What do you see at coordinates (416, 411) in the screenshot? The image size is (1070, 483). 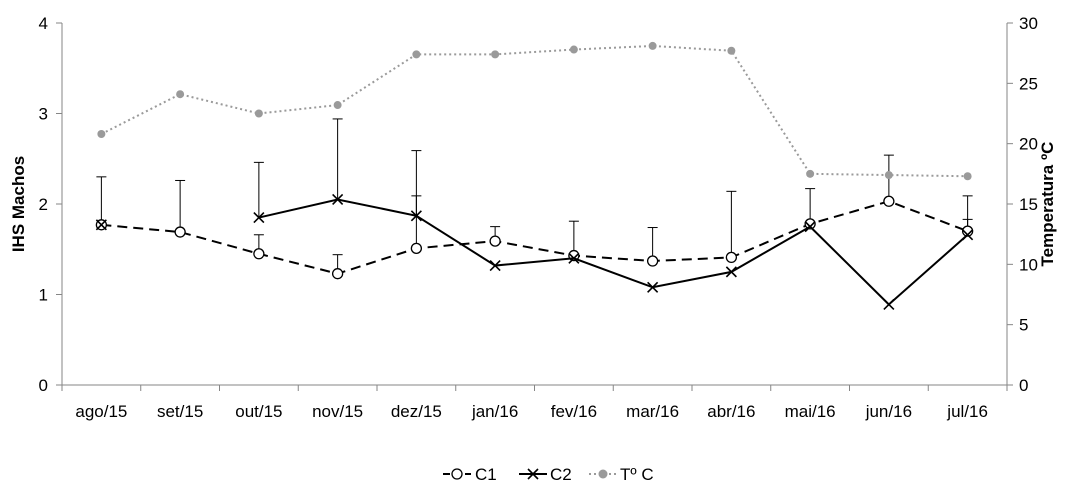 I see `x-tick-label: dez/15` at bounding box center [416, 411].